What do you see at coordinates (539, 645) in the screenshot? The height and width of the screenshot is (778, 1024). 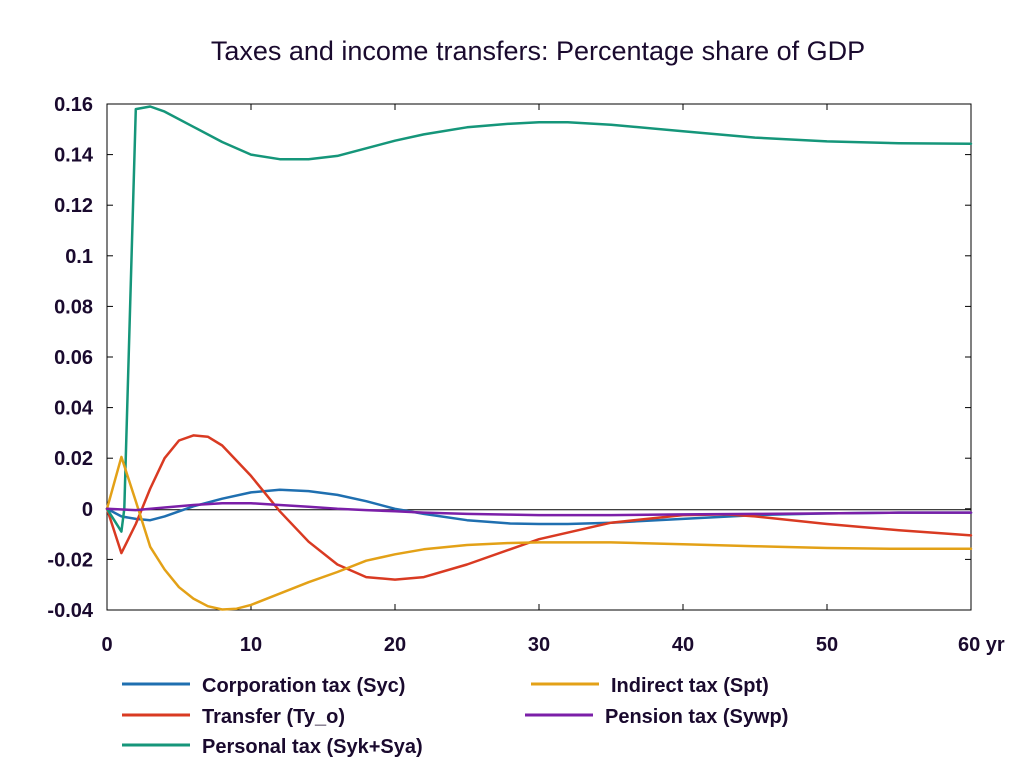 I see `x-tick-label: 30` at bounding box center [539, 645].